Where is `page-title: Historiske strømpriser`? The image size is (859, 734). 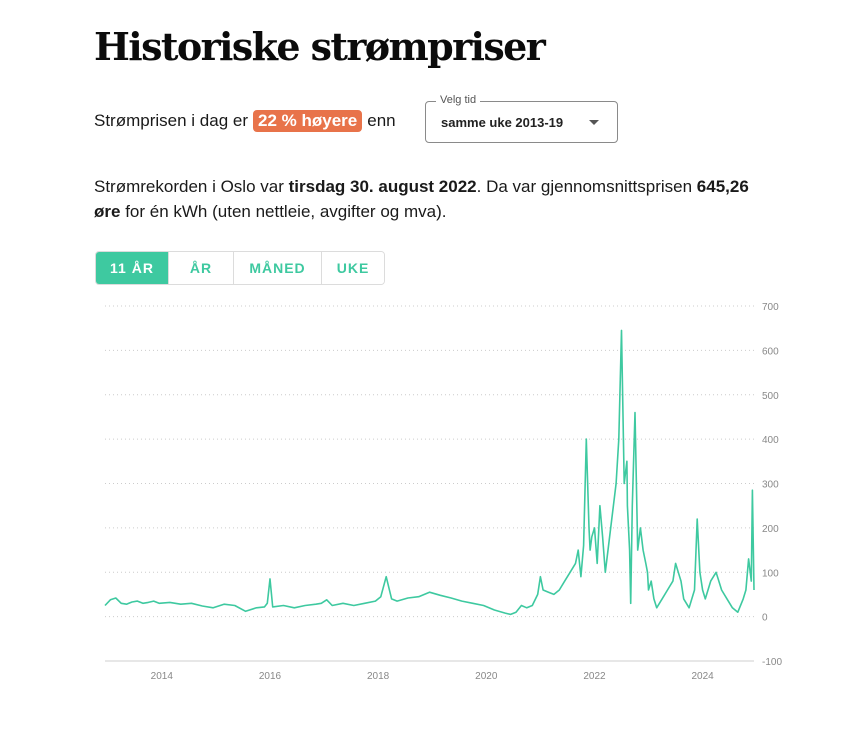 page-title: Historiske strømpriser is located at coordinates (320, 46).